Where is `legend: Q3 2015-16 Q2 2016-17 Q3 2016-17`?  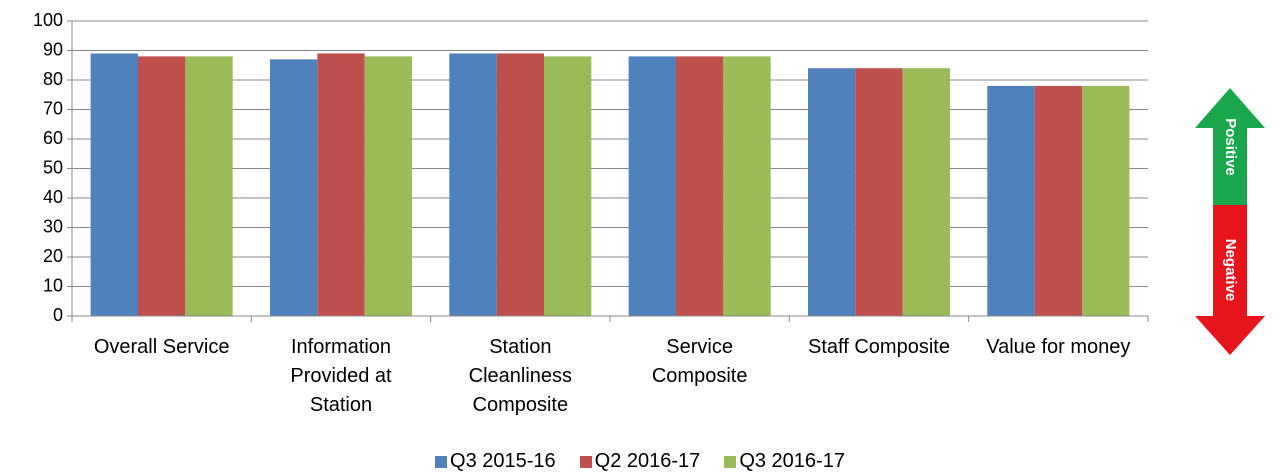
legend: Q3 2015-16 Q2 2016-17 Q3 2016-17 is located at coordinates (640, 461).